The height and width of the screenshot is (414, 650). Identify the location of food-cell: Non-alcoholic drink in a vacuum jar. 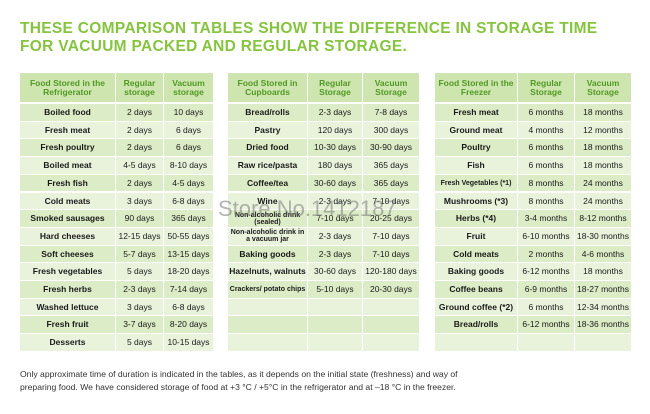
(268, 236).